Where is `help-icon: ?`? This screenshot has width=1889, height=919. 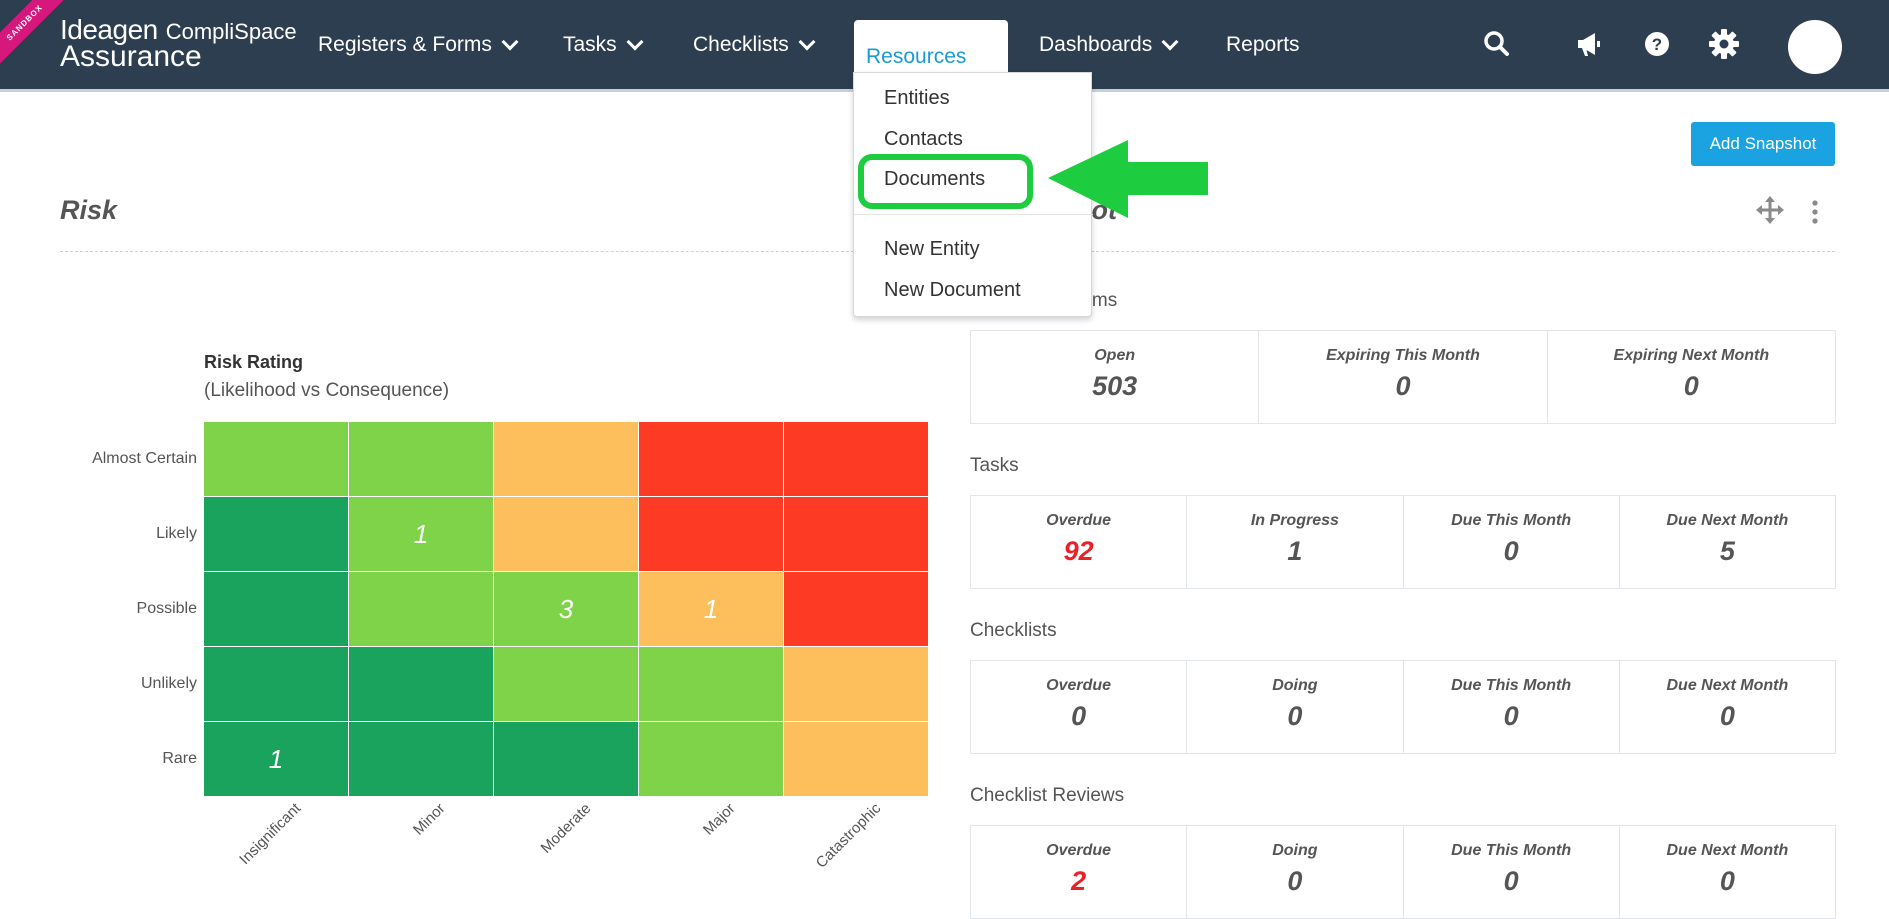 help-icon: ? is located at coordinates (1657, 44).